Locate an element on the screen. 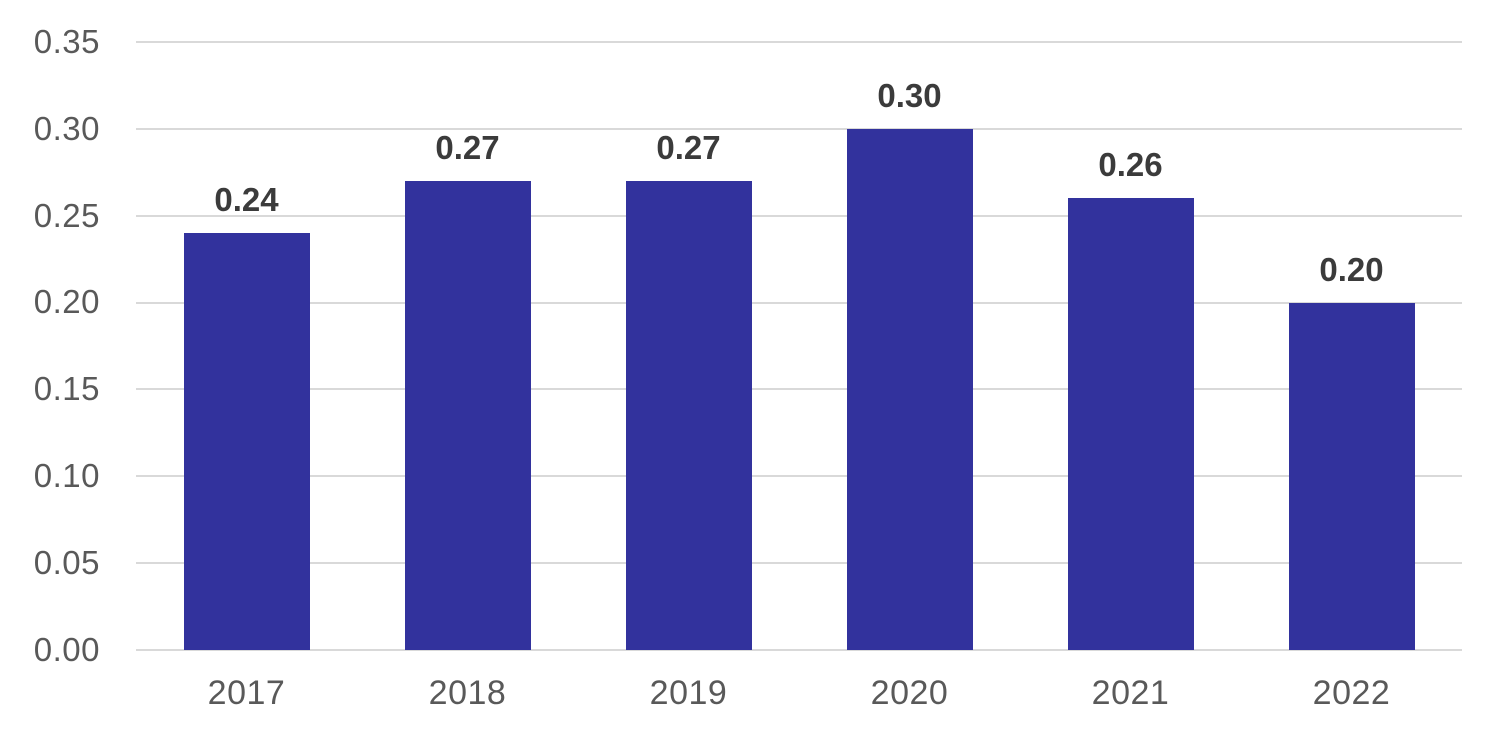  bar-value-label: 0.30 is located at coordinates (909, 95).